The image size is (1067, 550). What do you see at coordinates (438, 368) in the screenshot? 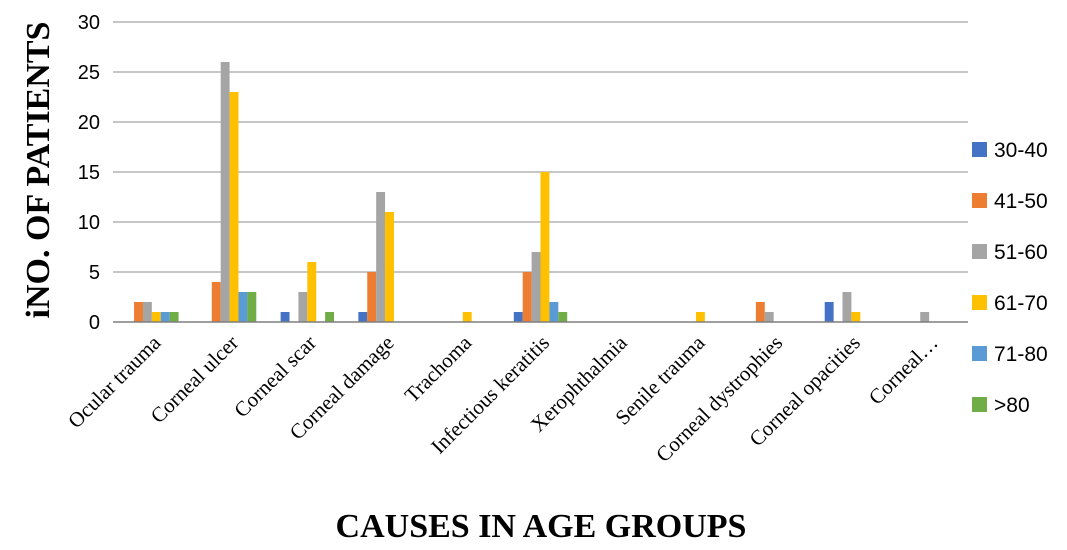
I see `category-label: Trachoma` at bounding box center [438, 368].